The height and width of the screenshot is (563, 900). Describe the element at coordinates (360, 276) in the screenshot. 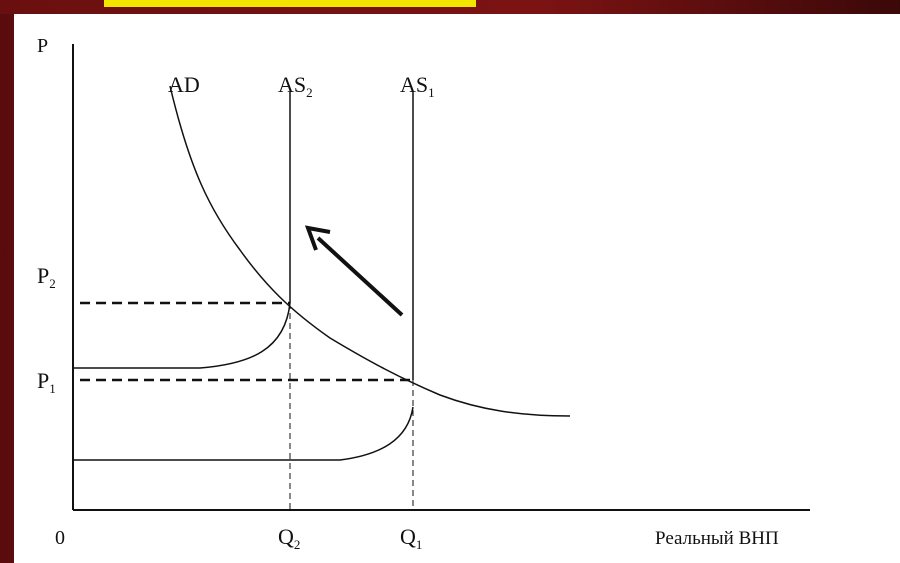

I see `shift-arrow` at that location.